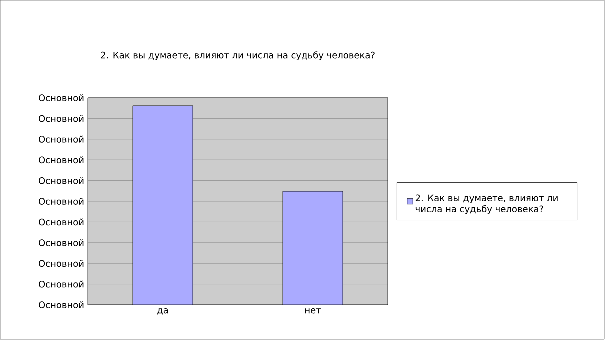  What do you see at coordinates (163, 311) in the screenshot?
I see `x-tick-label: да` at bounding box center [163, 311].